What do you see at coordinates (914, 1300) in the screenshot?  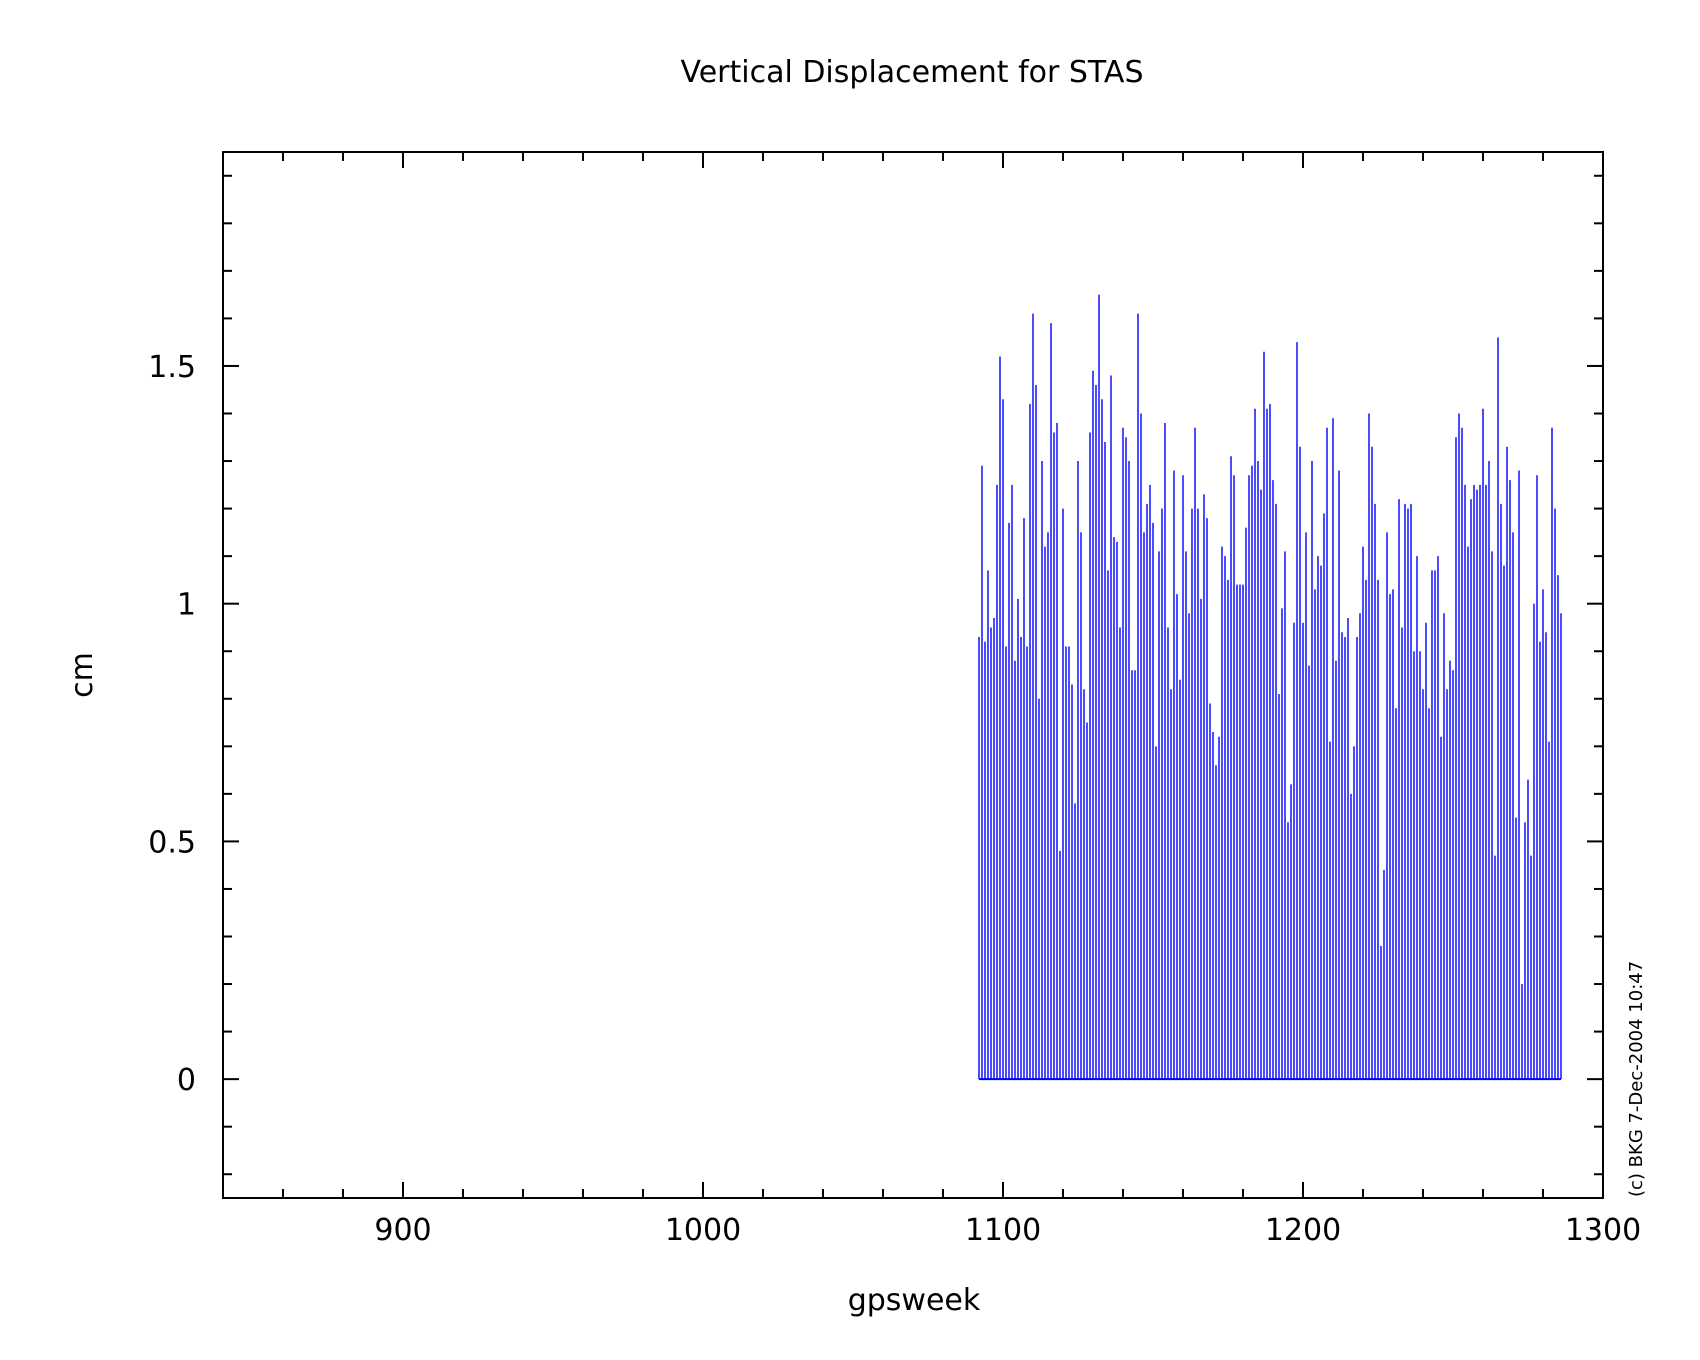 I see `x-axis-label: gpsweek` at bounding box center [914, 1300].